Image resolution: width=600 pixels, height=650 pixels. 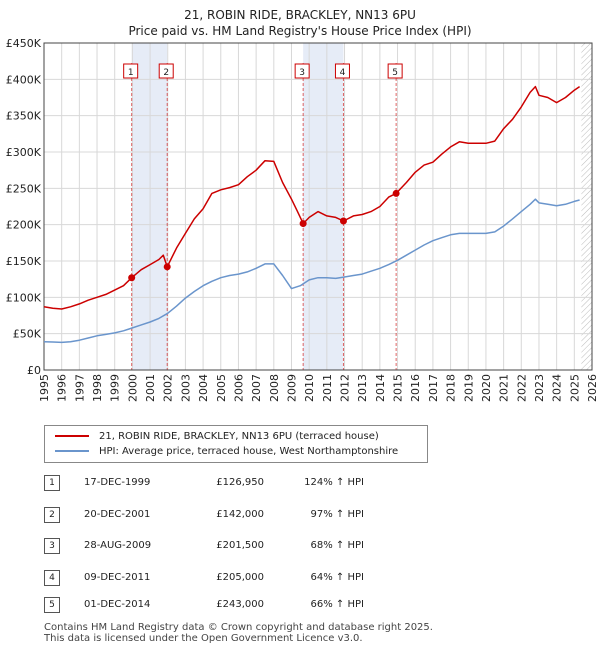 I want to click on x-tick-label: 2001, so click(x=150, y=388).